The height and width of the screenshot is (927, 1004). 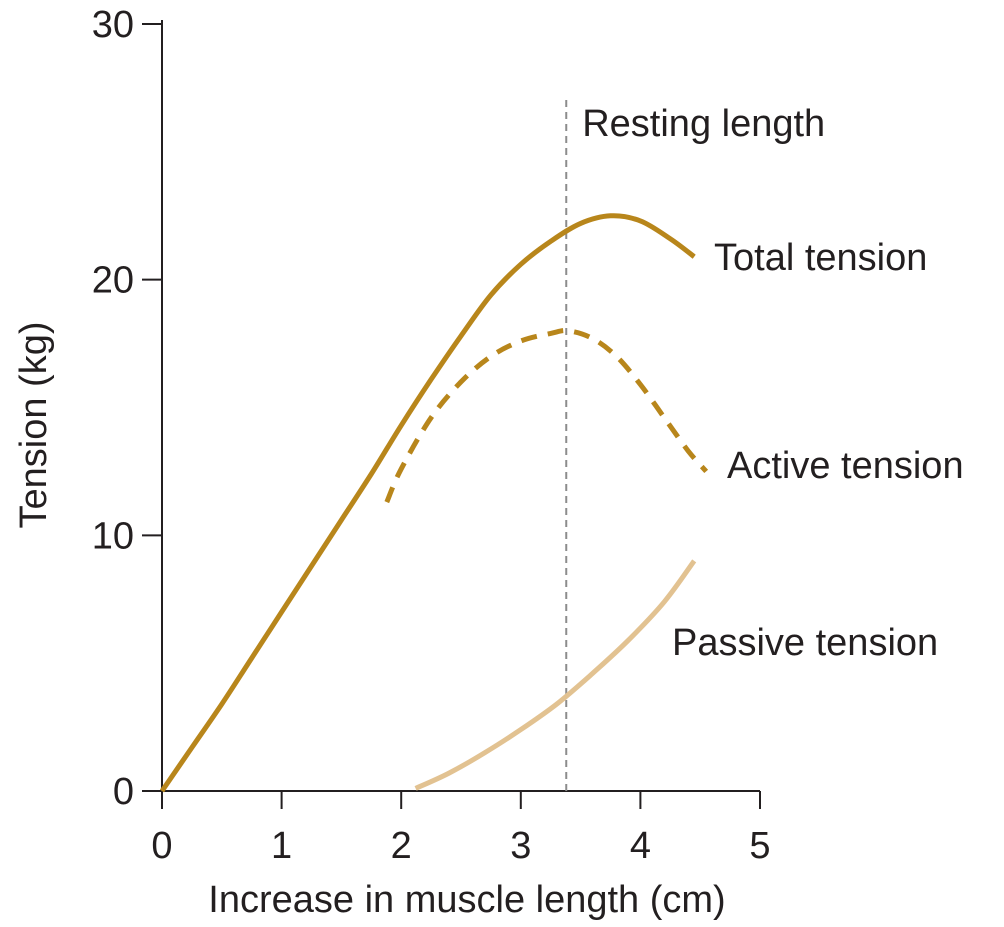 What do you see at coordinates (401, 846) in the screenshot?
I see `x-tick-label: 2` at bounding box center [401, 846].